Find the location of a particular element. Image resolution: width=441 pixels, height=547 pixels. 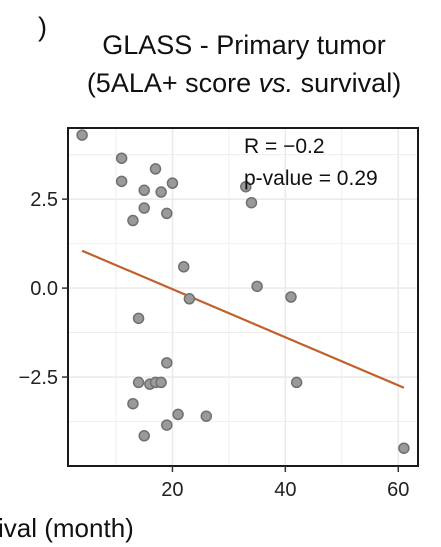

r-annotation: R = −0.2 is located at coordinates (284, 146).